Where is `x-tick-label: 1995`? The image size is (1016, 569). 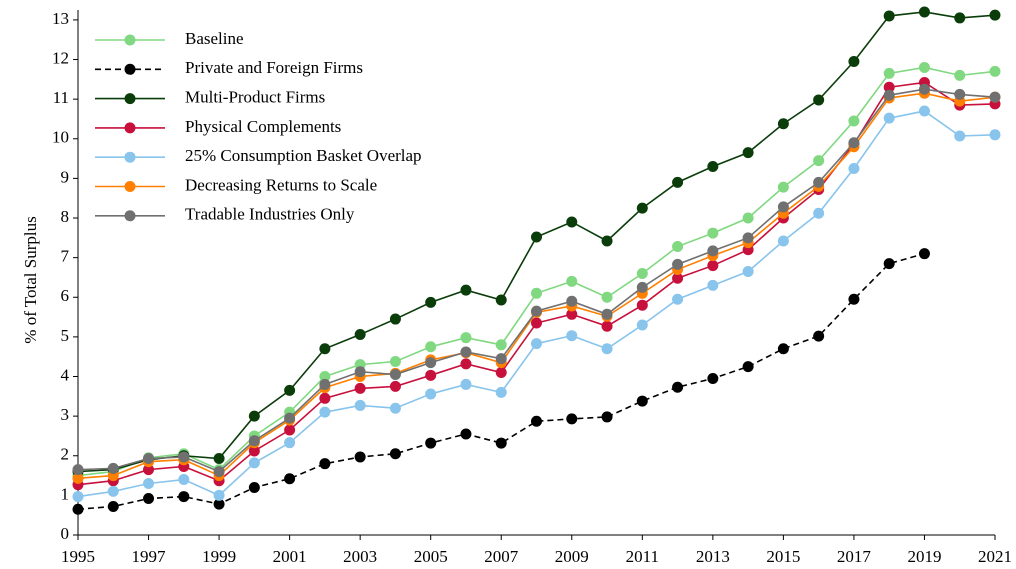 x-tick-label: 1995 is located at coordinates (78, 556).